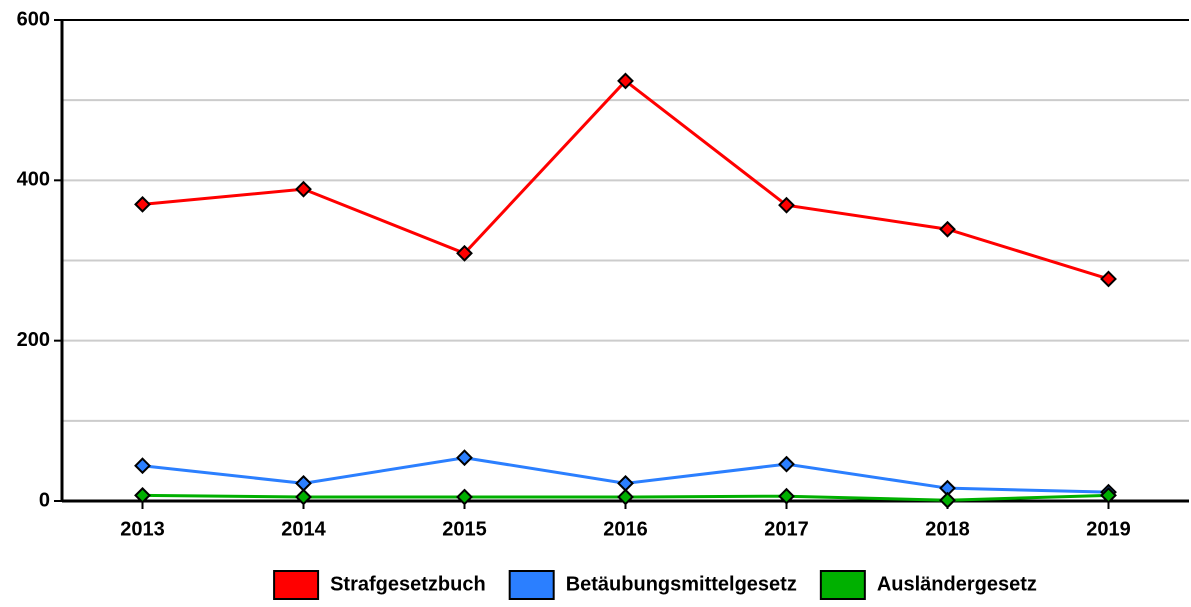  What do you see at coordinates (408, 584) in the screenshot?
I see `legend-label: Strafgesetzbuch` at bounding box center [408, 584].